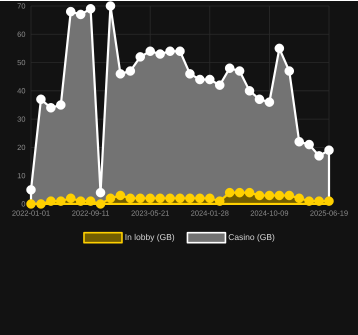  What do you see at coordinates (251, 238) in the screenshot?
I see `legend-label: Casino (GB)` at bounding box center [251, 238].